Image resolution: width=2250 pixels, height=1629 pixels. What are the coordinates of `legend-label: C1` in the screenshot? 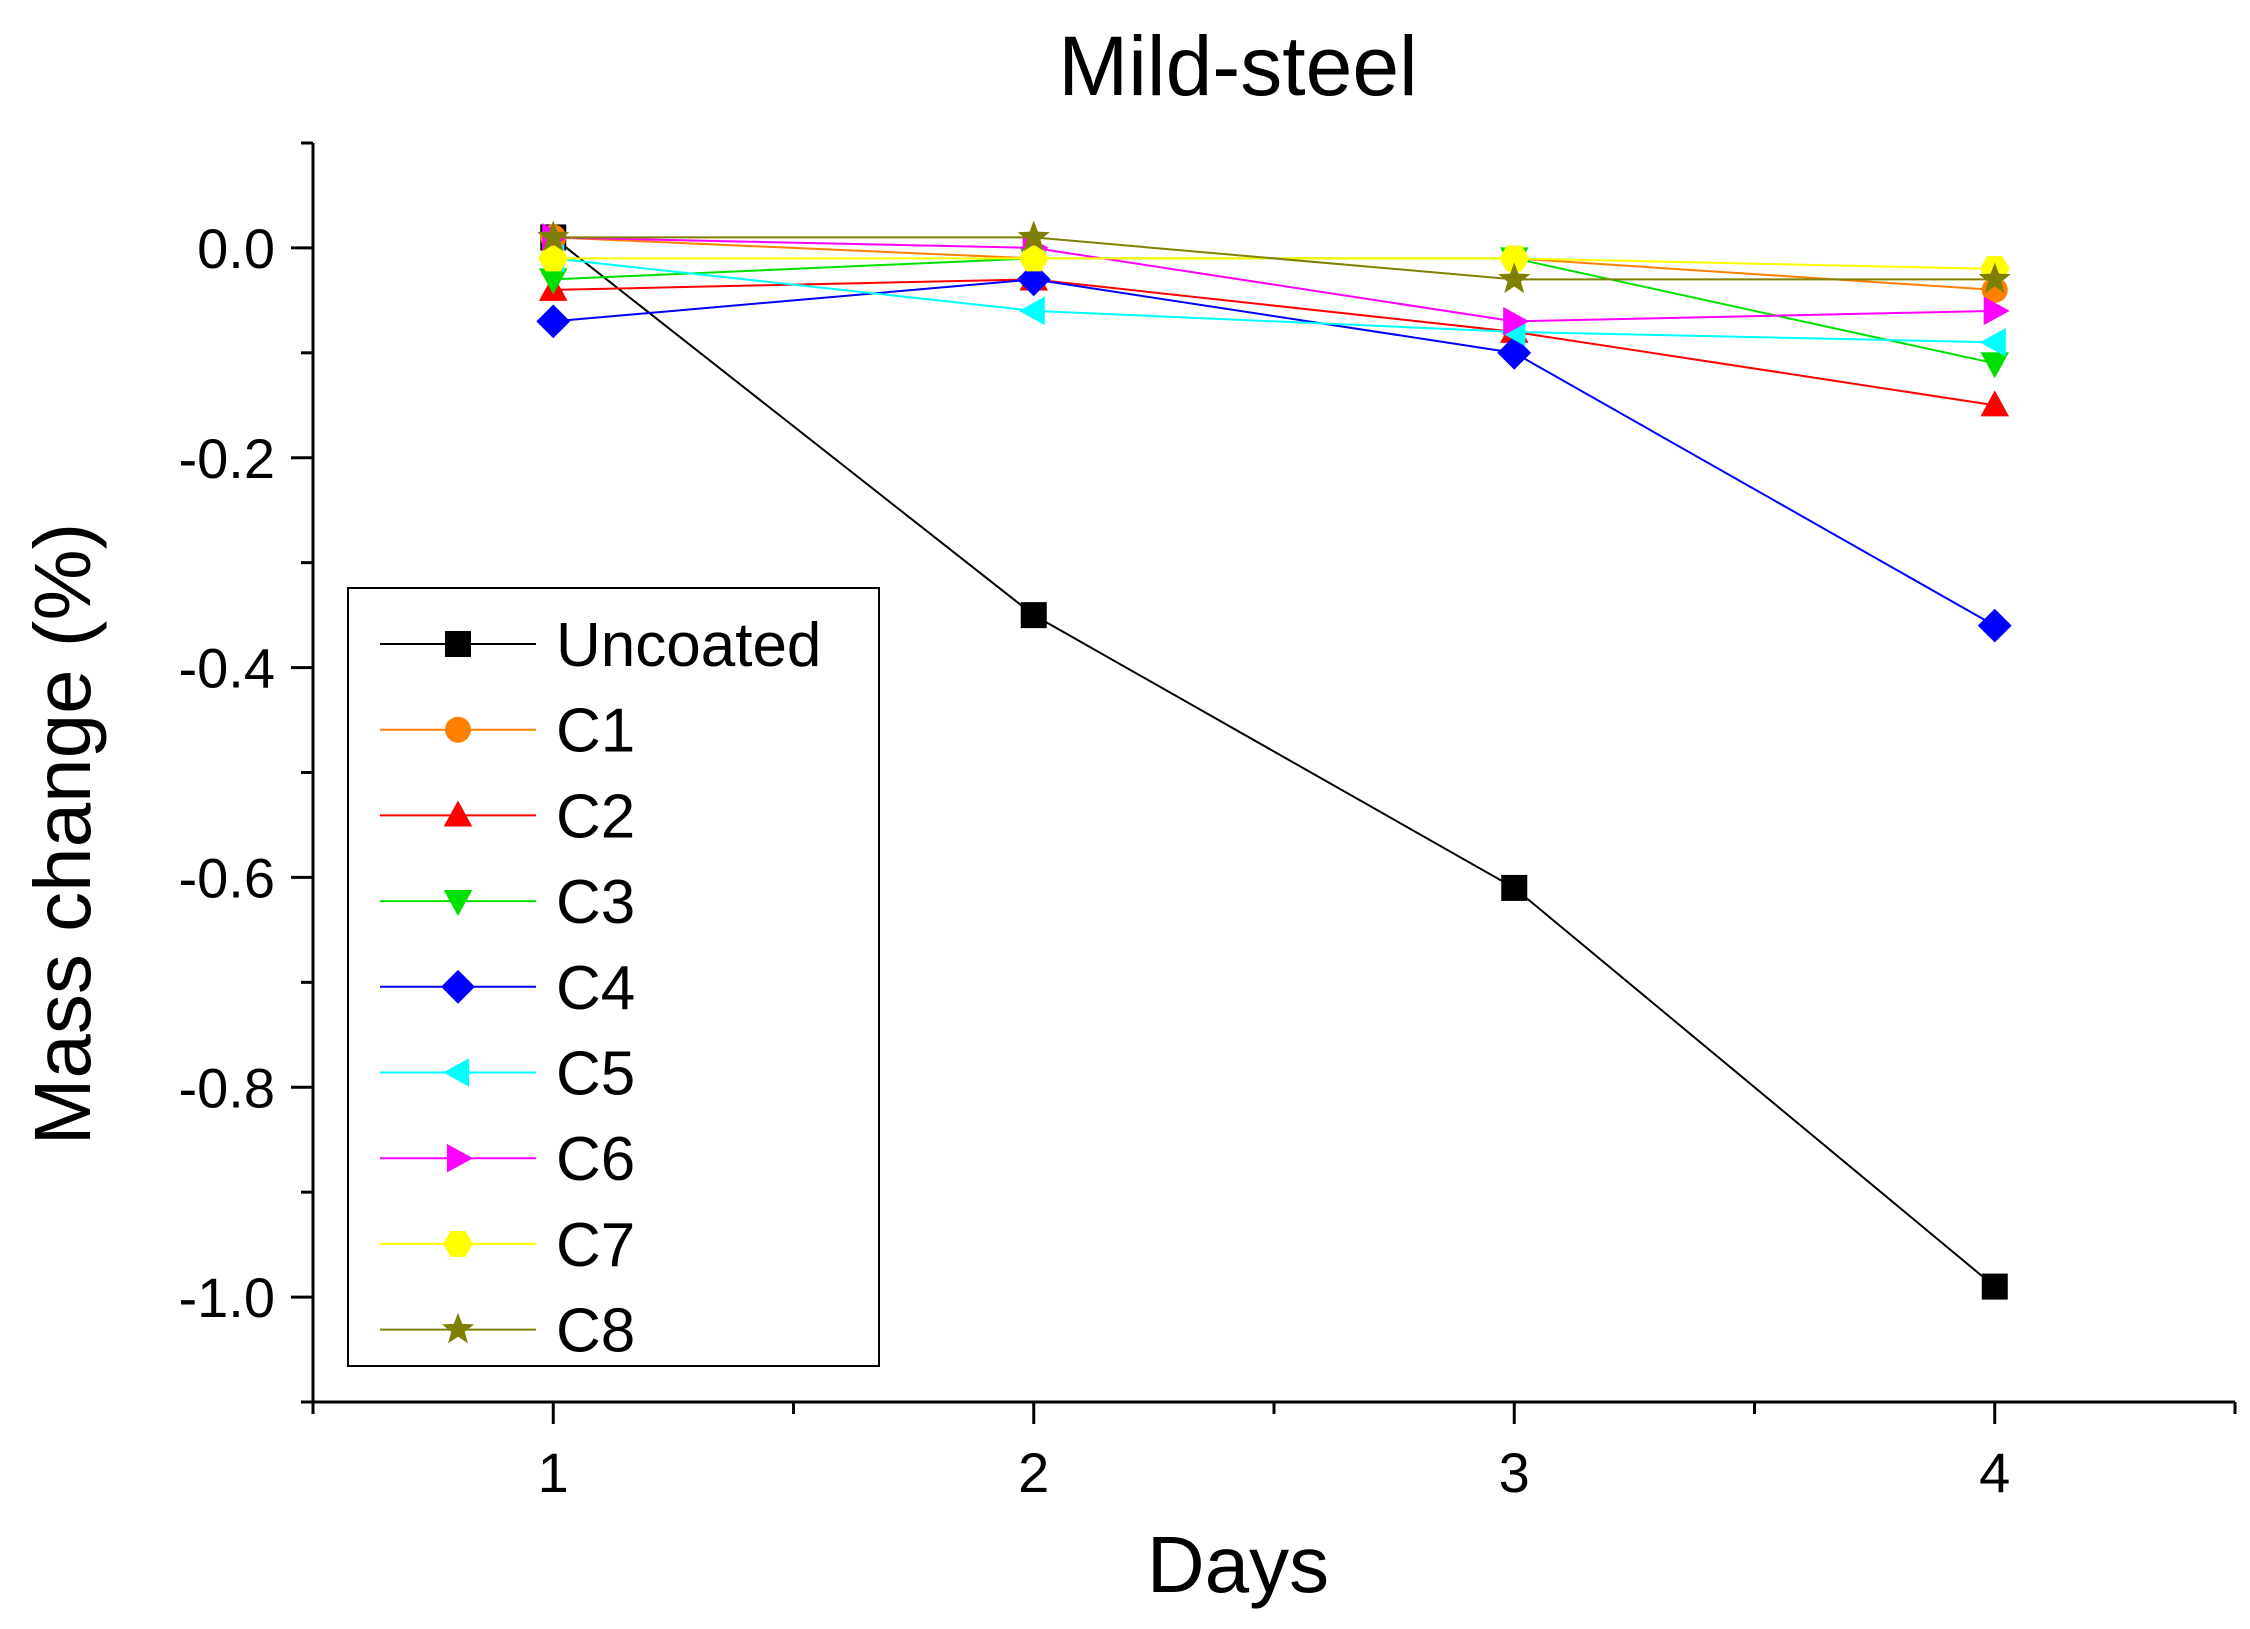 It's located at (595, 731).